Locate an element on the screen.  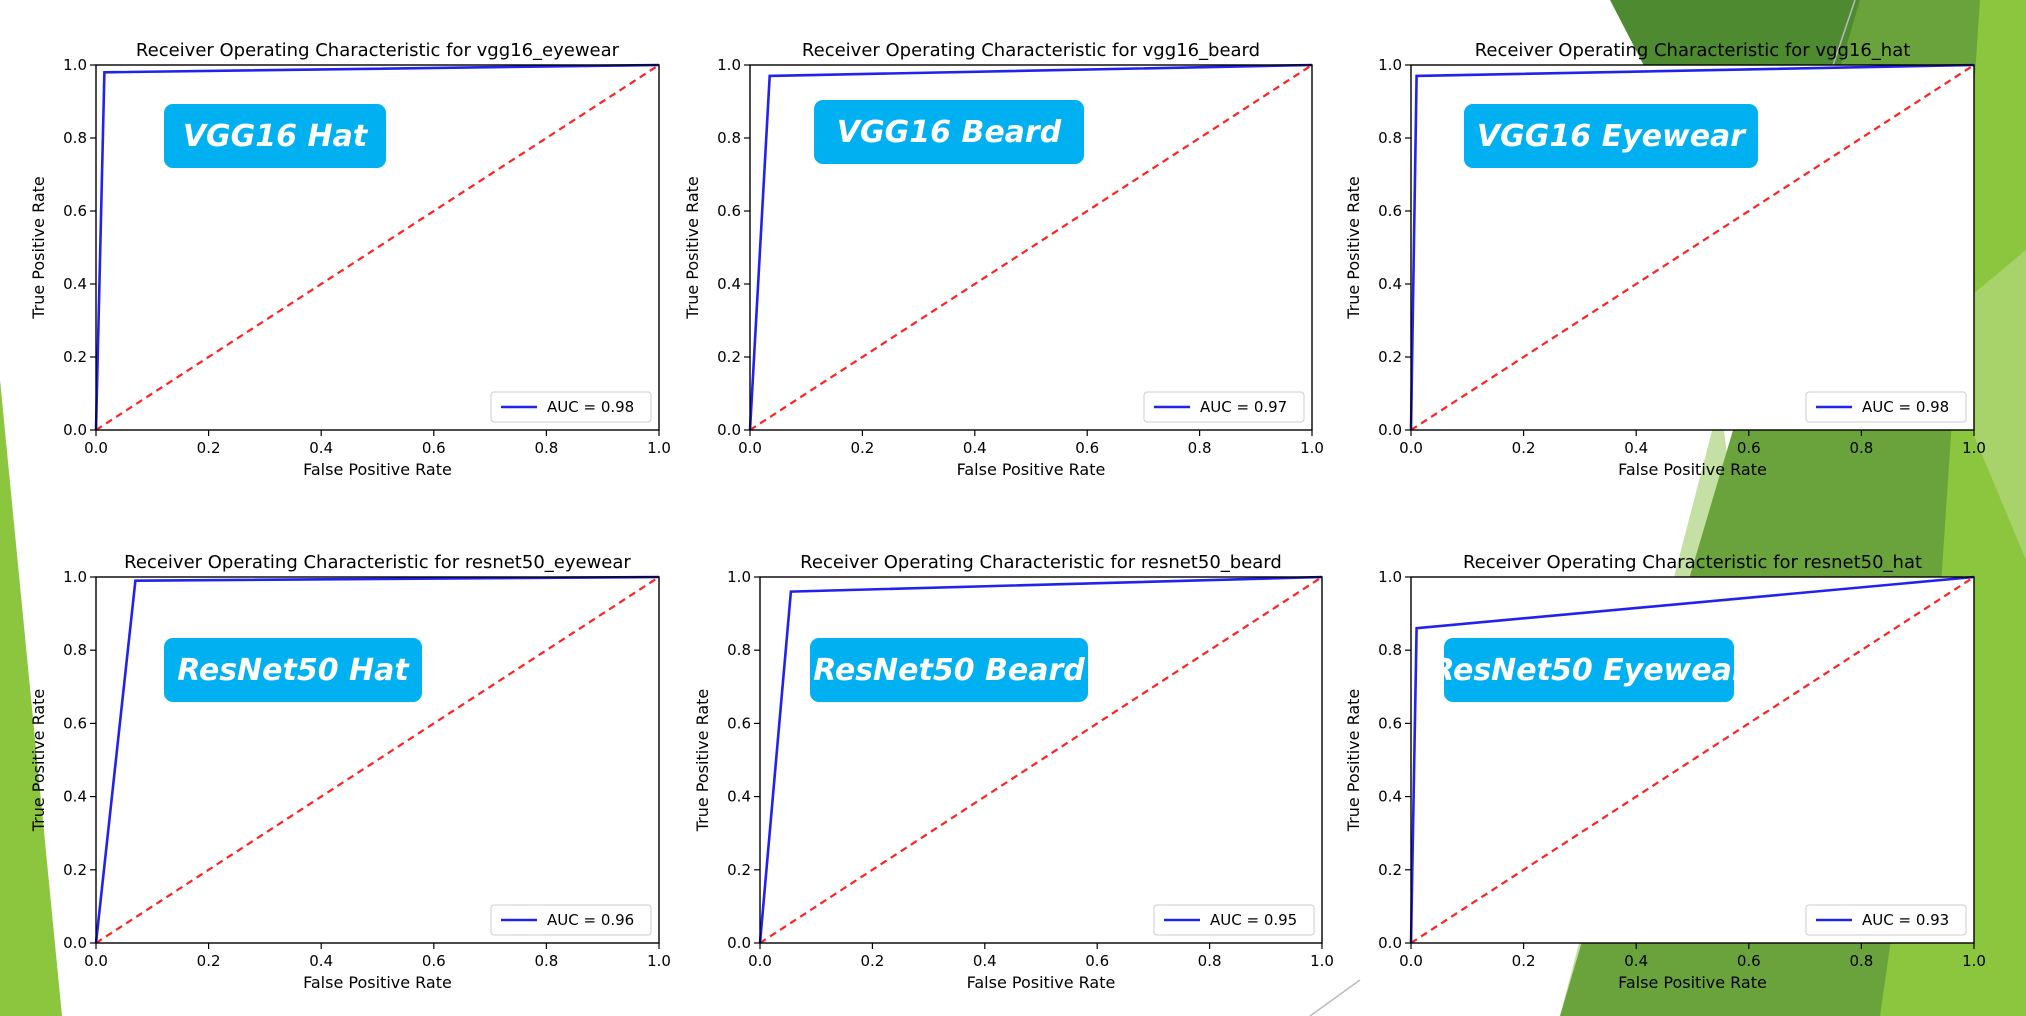
deco-right-bright-green-shape is located at coordinates (1953, 508).